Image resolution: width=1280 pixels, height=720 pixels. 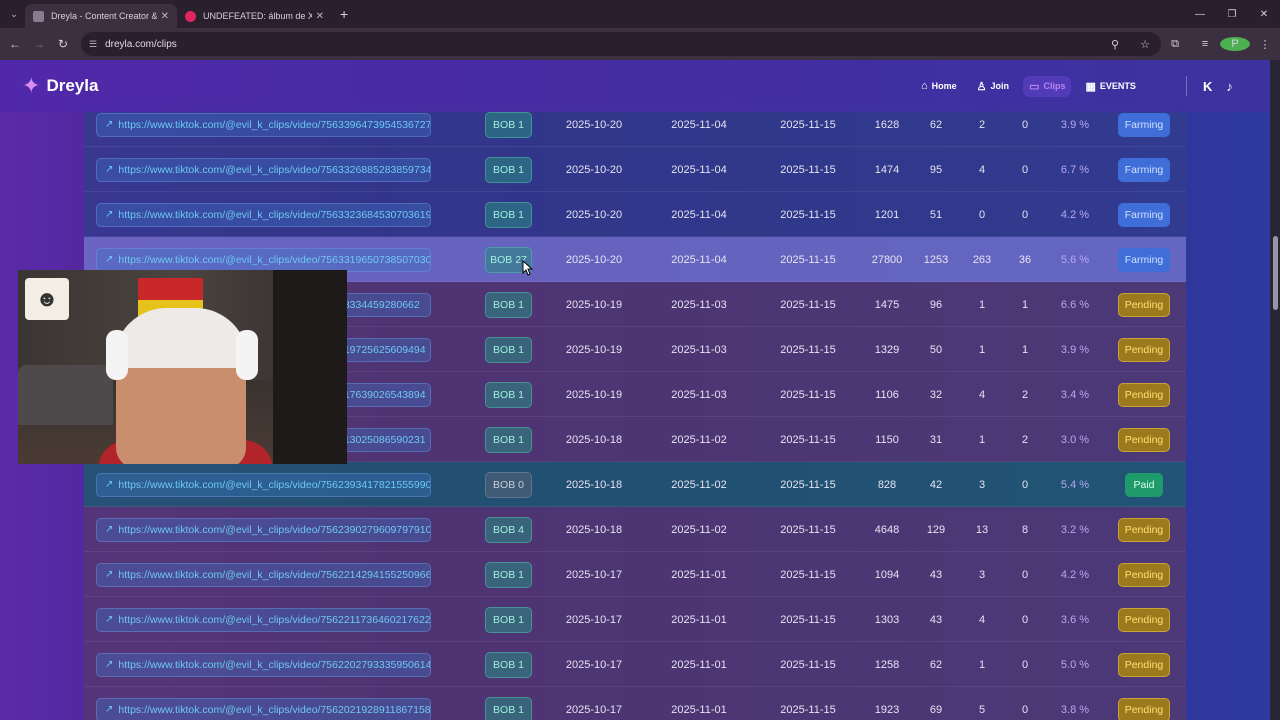 I want to click on address-bar: ← → ↻ ☰ dreyla.com/clips ⚲ ☆ ⧉ ≡ P ⋮, so click(x=640, y=44).